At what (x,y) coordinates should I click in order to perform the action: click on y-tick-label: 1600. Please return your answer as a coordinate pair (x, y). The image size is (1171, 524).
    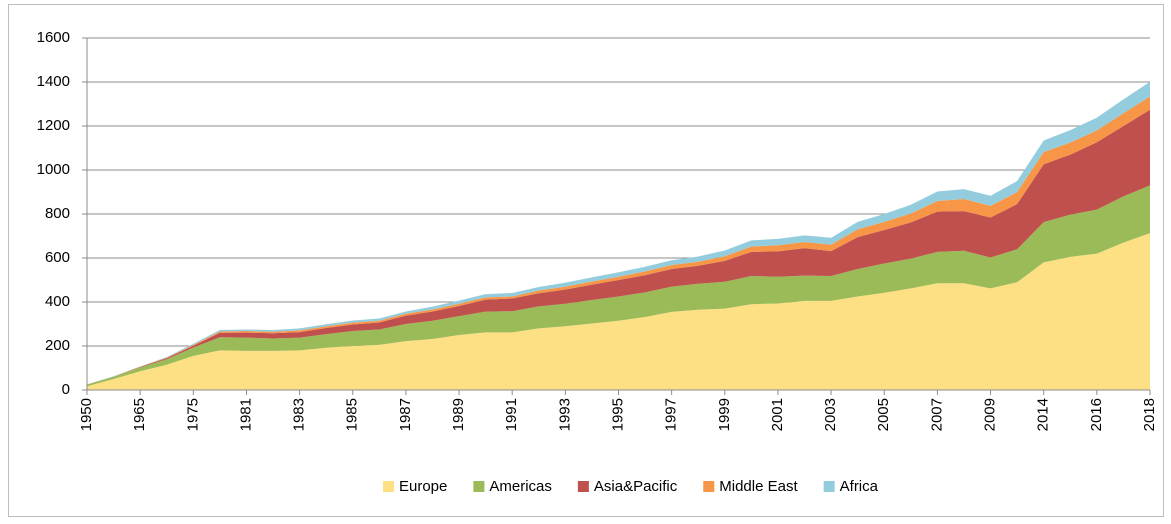
    Looking at the image, I should click on (53, 37).